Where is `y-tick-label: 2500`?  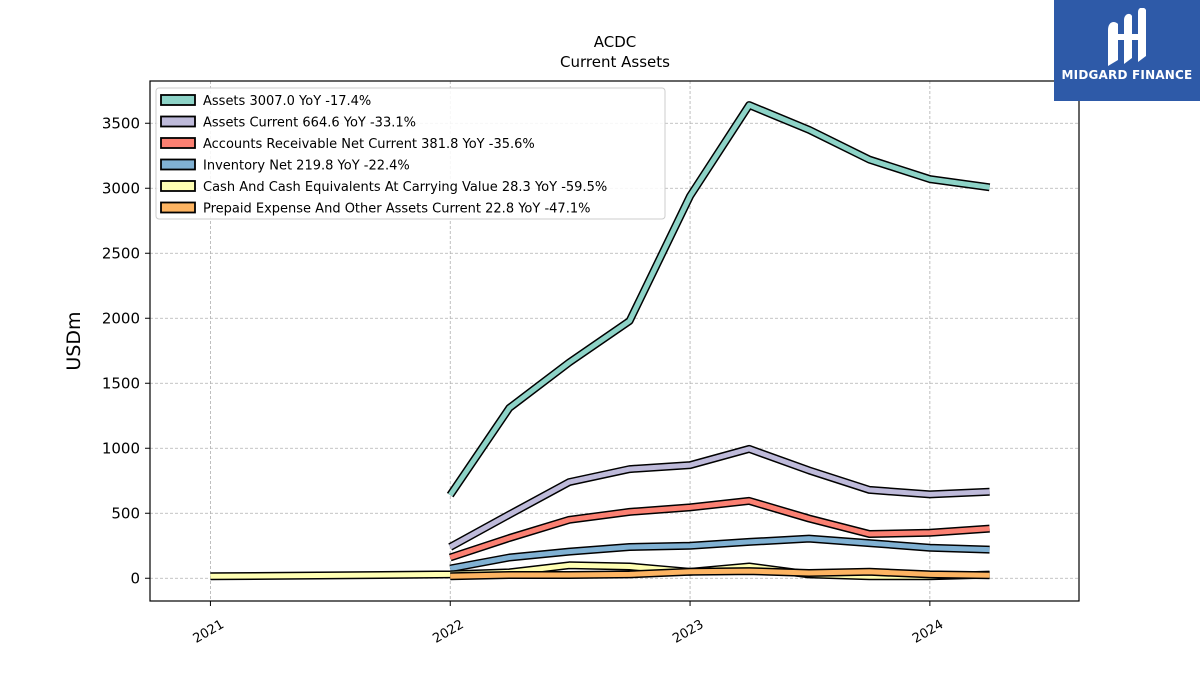 y-tick-label: 2500 is located at coordinates (121, 253).